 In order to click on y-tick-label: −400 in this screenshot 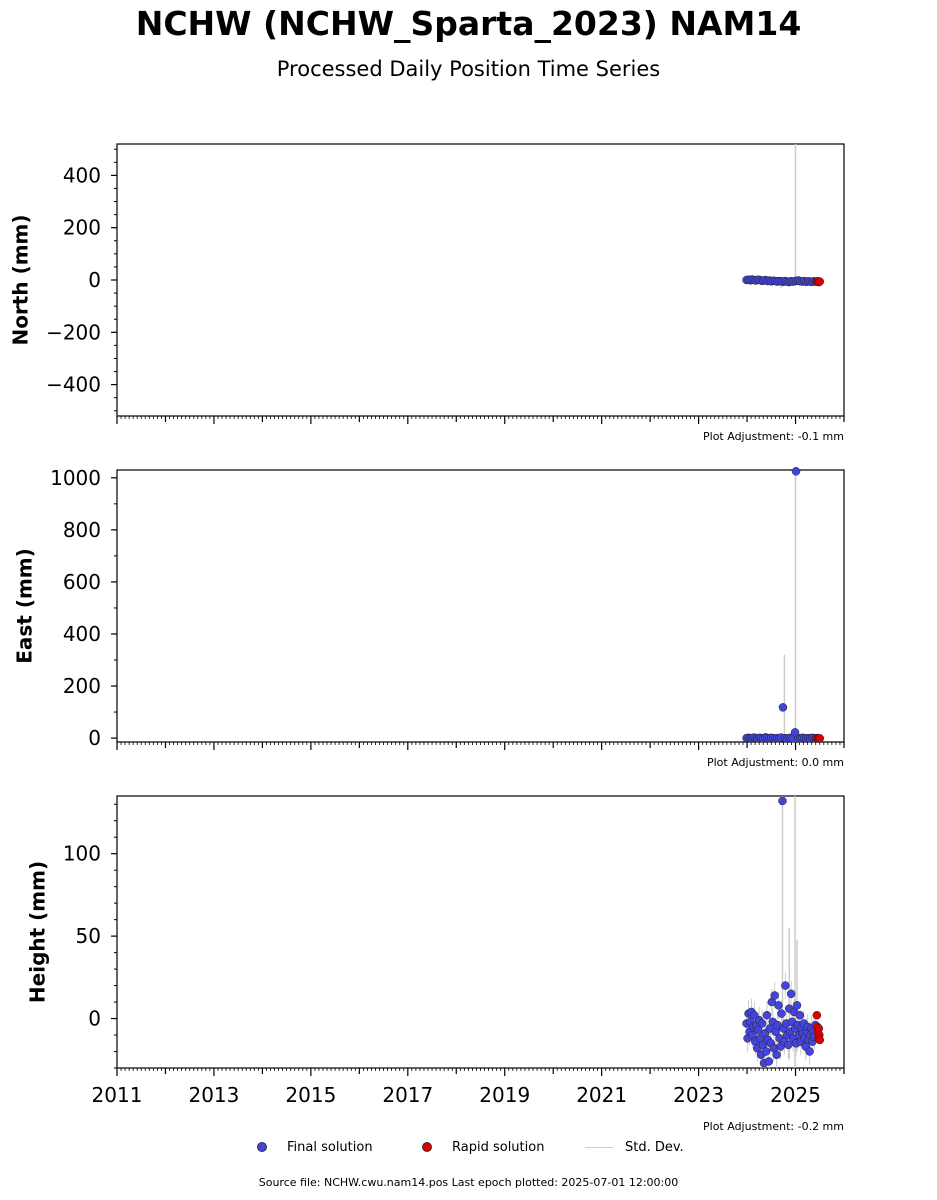, I will do `click(73, 385)`.